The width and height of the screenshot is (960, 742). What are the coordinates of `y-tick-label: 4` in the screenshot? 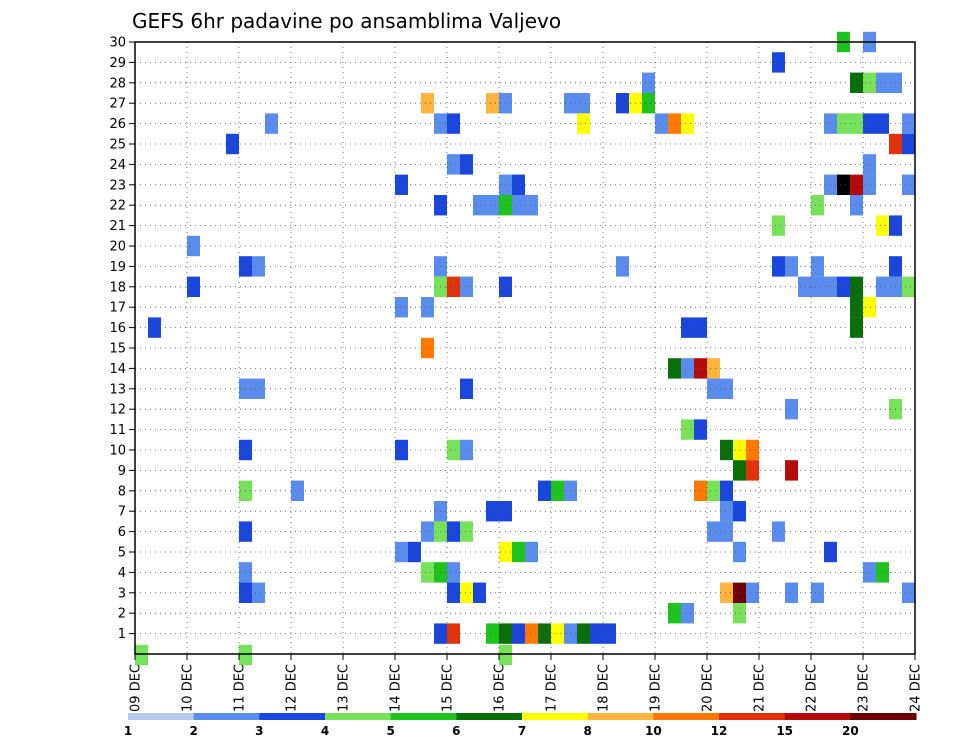 It's located at (122, 573).